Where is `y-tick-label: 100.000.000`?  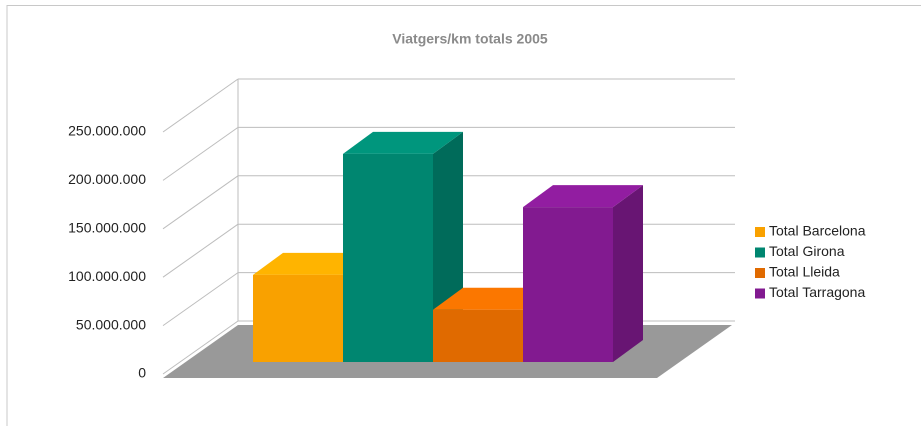
y-tick-label: 100.000.000 is located at coordinates (107, 276).